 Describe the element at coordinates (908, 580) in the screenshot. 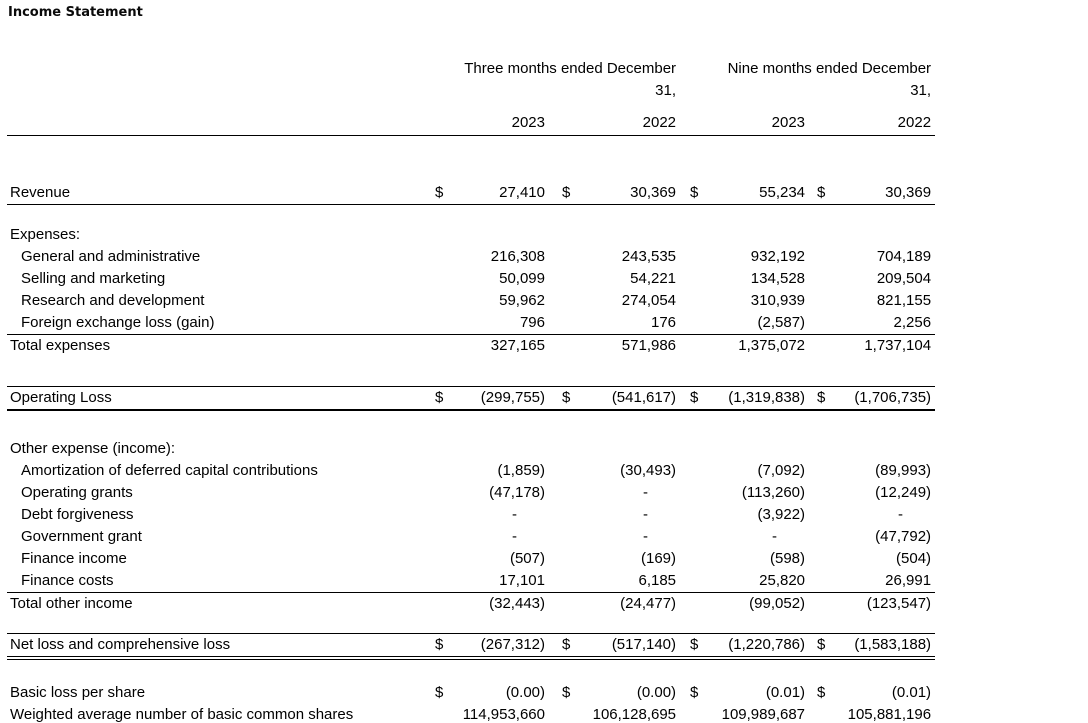

I see `value-text: 26,991` at that location.